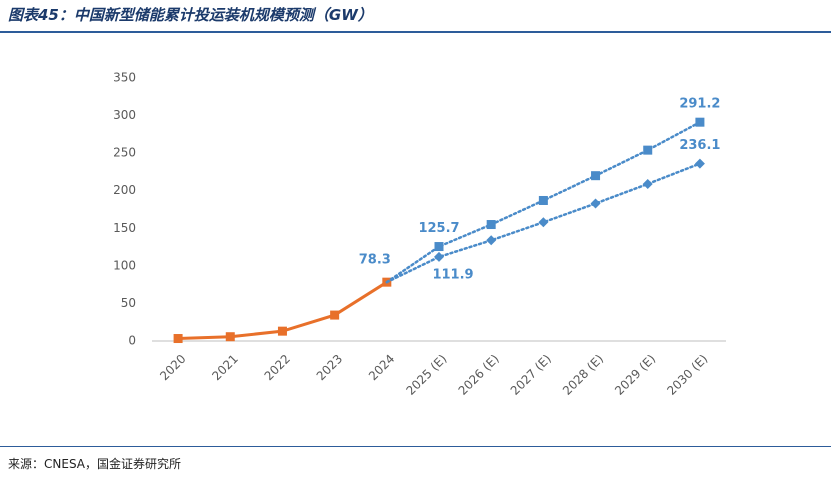 The height and width of the screenshot is (477, 831). Describe the element at coordinates (426, 375) in the screenshot. I see `x-tick-label: 2025 (E)` at that location.